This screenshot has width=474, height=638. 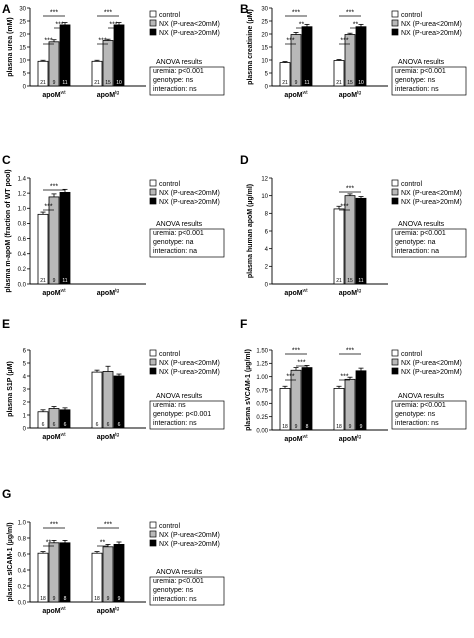 I want to click on anova-line: uremia: ns, so click(x=169, y=405).